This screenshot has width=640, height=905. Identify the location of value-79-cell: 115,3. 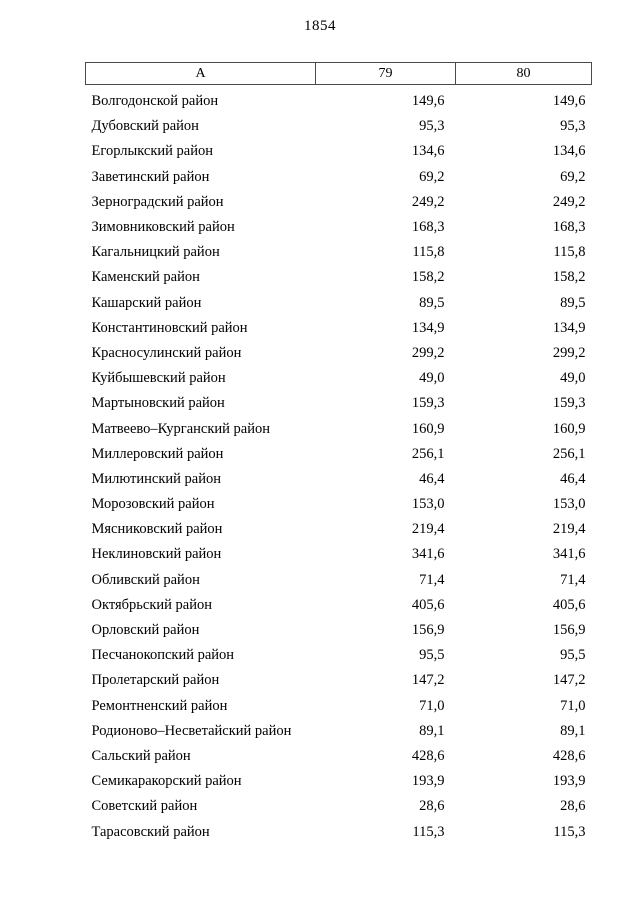
(428, 831).